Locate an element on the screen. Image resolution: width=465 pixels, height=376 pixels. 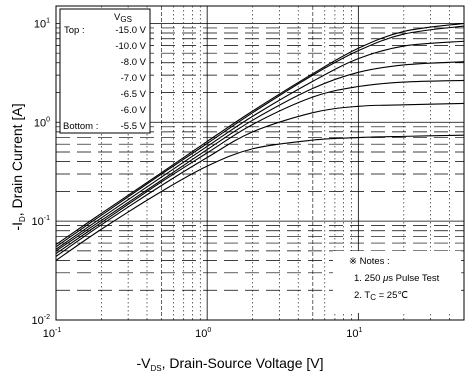
legend-header: VGS is located at coordinates (123, 18).